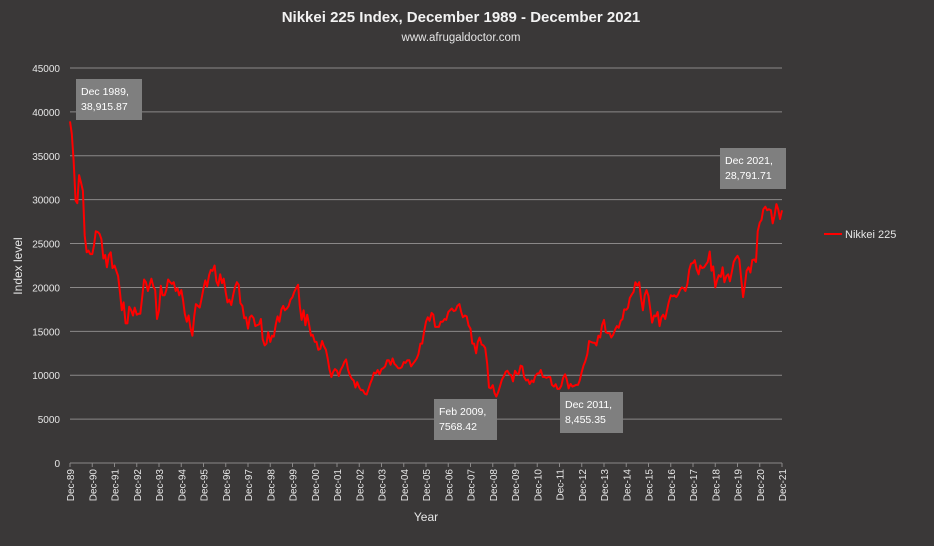 The width and height of the screenshot is (934, 546). What do you see at coordinates (360, 485) in the screenshot?
I see `x-tick-label: Dec-02` at bounding box center [360, 485].